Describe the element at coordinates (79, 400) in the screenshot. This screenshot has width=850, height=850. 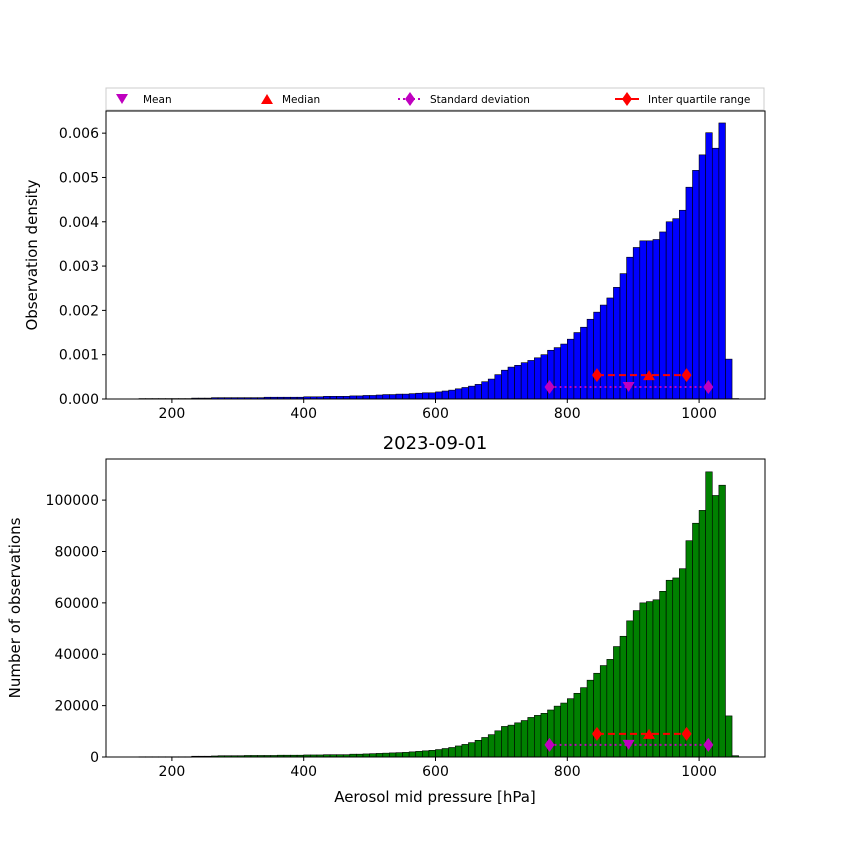
I see `y-tick-label: 0.000` at that location.